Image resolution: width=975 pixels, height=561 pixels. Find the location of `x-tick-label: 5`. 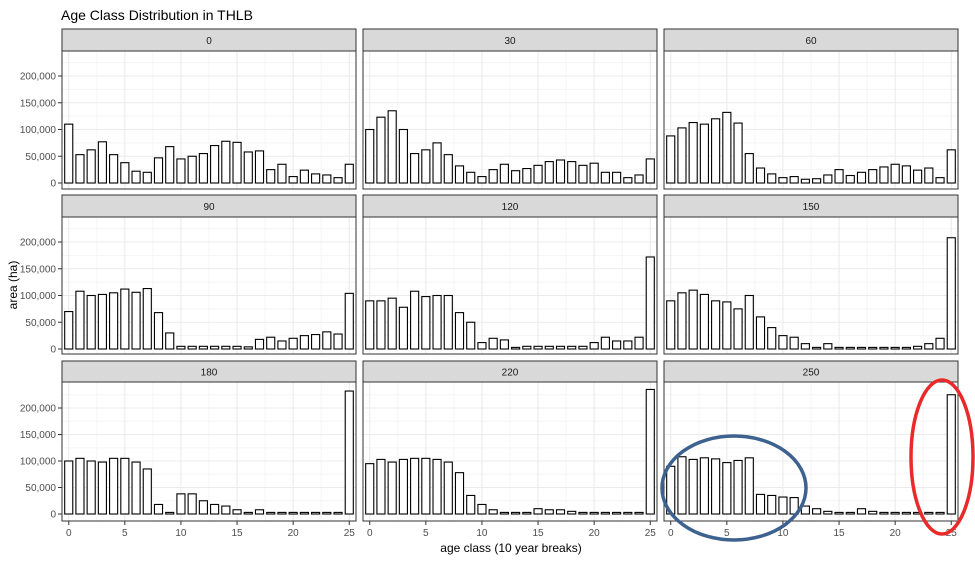

x-tick-label: 5 is located at coordinates (727, 533).